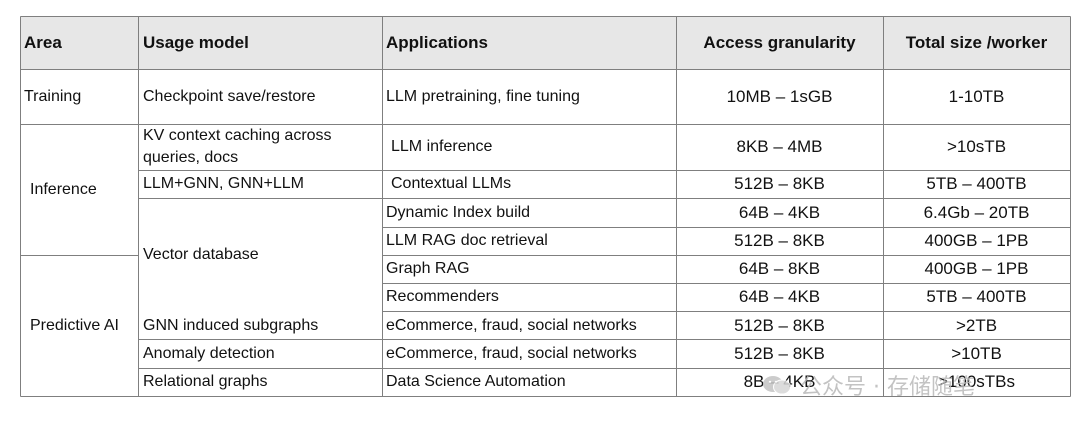 This screenshot has width=1080, height=431. I want to click on application-cell: LLM RAG doc retrieval, so click(467, 240).